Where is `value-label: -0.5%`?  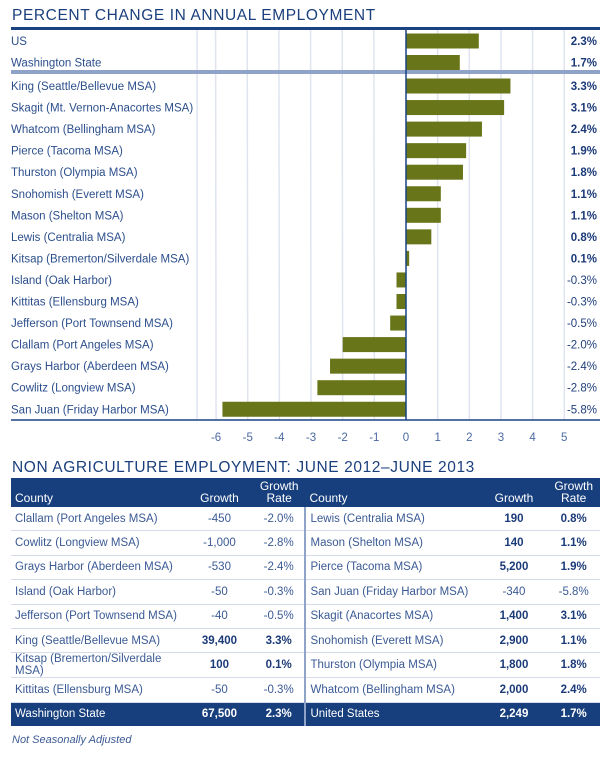
value-label: -0.5% is located at coordinates (582, 324).